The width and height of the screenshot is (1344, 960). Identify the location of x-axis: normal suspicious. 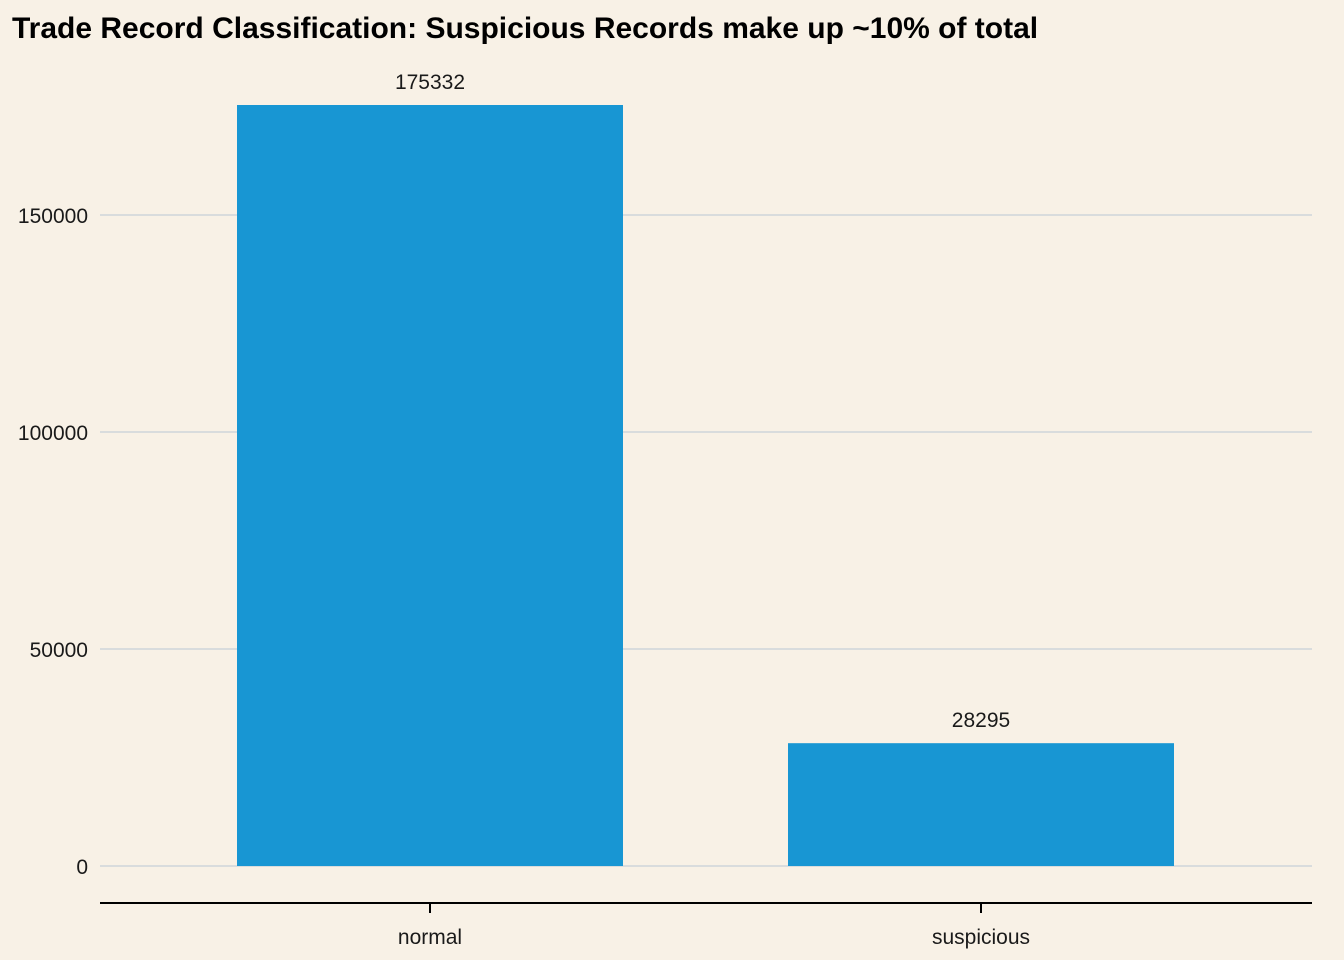
(706, 925).